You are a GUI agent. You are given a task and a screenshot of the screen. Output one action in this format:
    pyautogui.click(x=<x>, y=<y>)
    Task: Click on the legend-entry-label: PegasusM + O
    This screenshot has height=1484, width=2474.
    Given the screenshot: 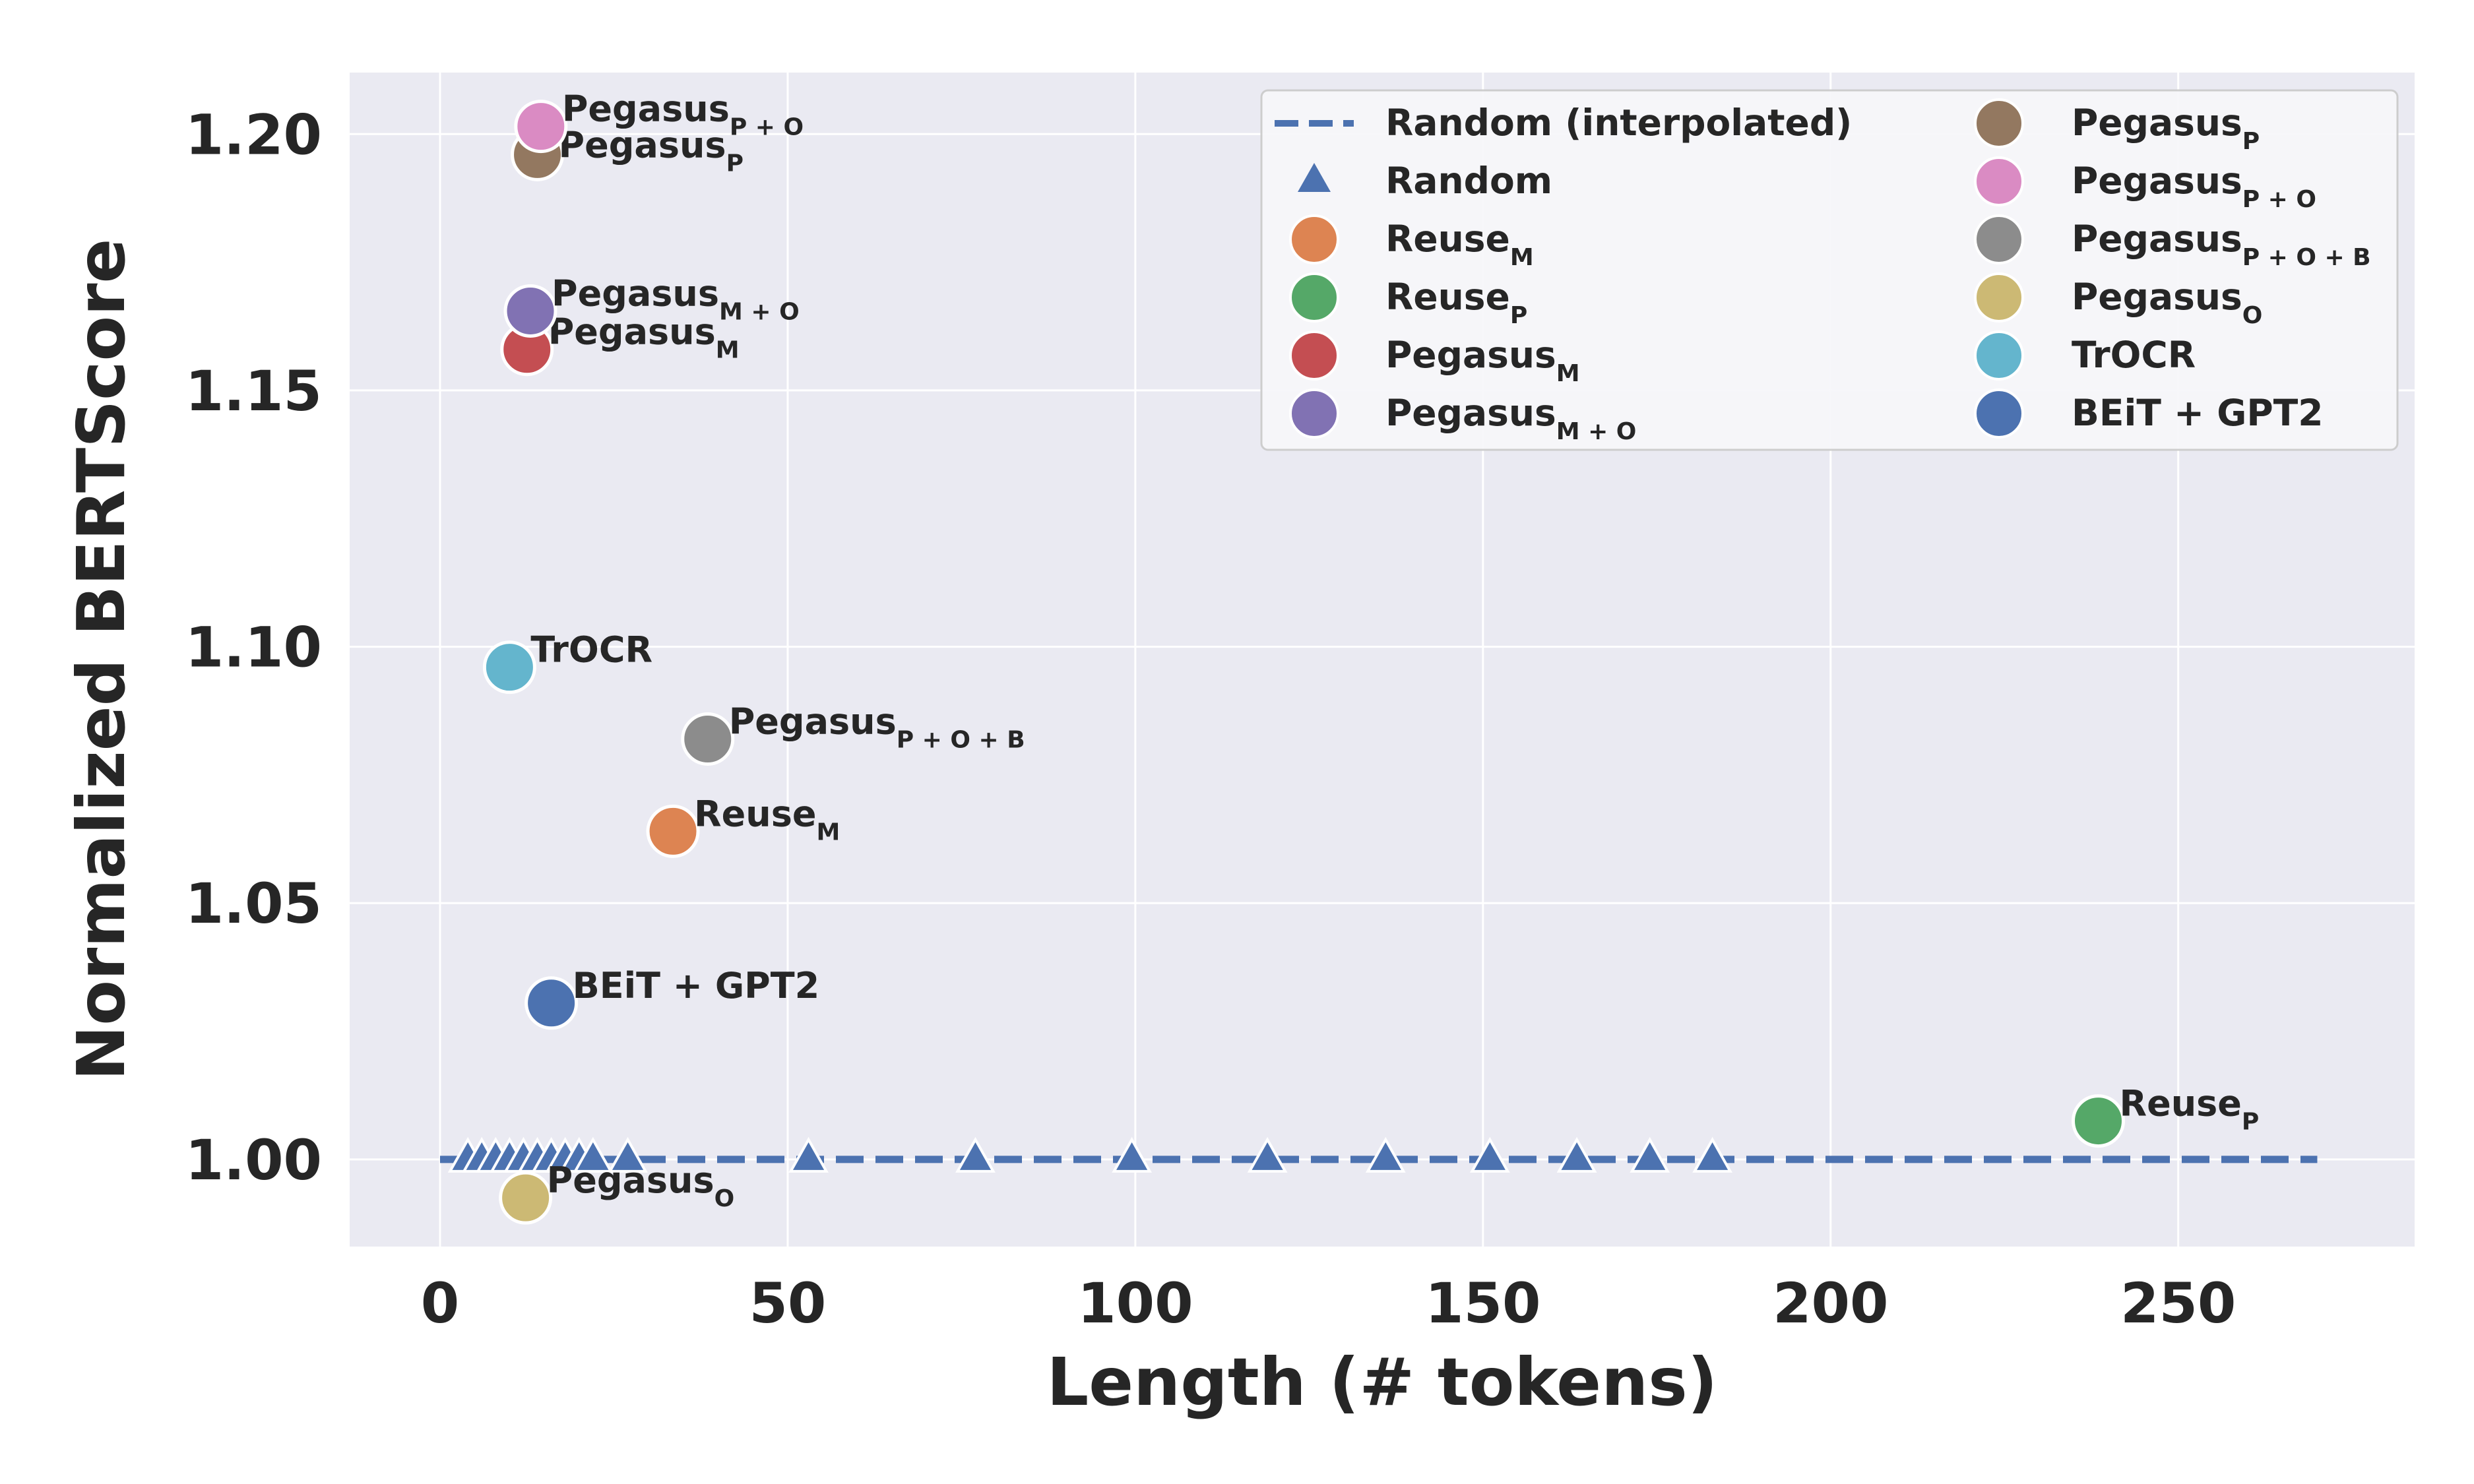 What is the action you would take?
    pyautogui.click(x=1510, y=418)
    